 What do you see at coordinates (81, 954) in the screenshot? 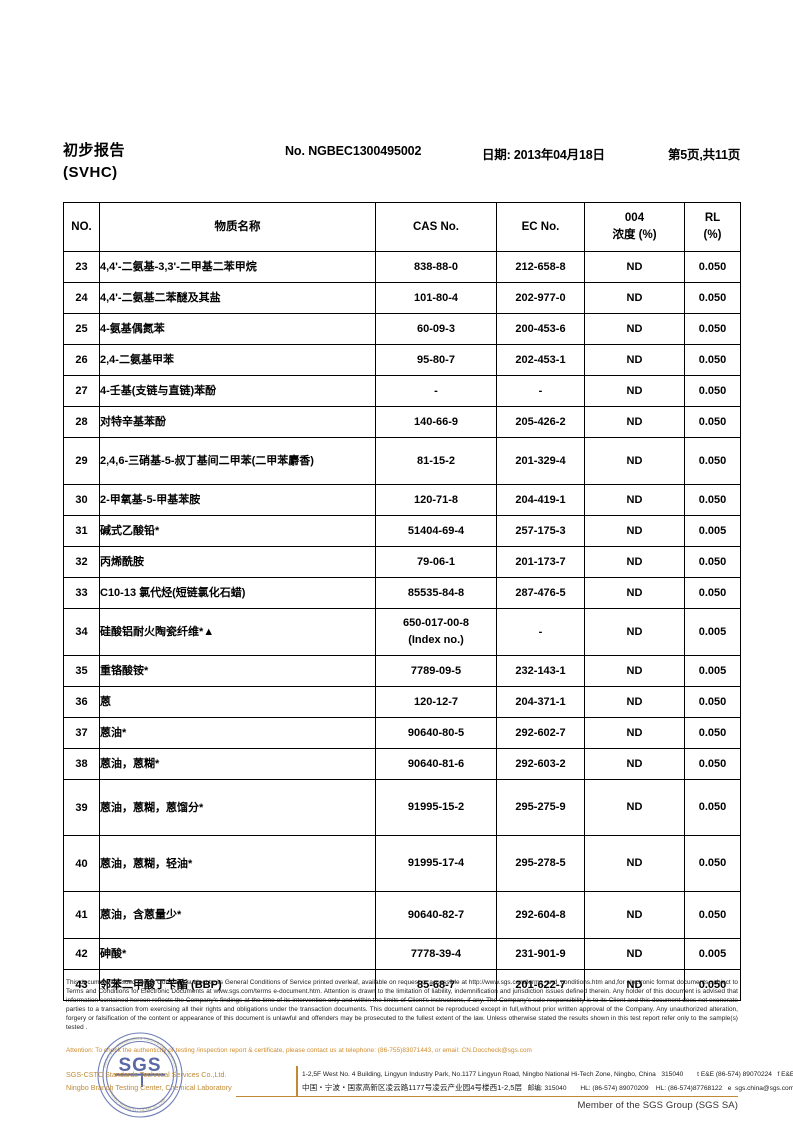
I see `cell-no: 42` at bounding box center [81, 954].